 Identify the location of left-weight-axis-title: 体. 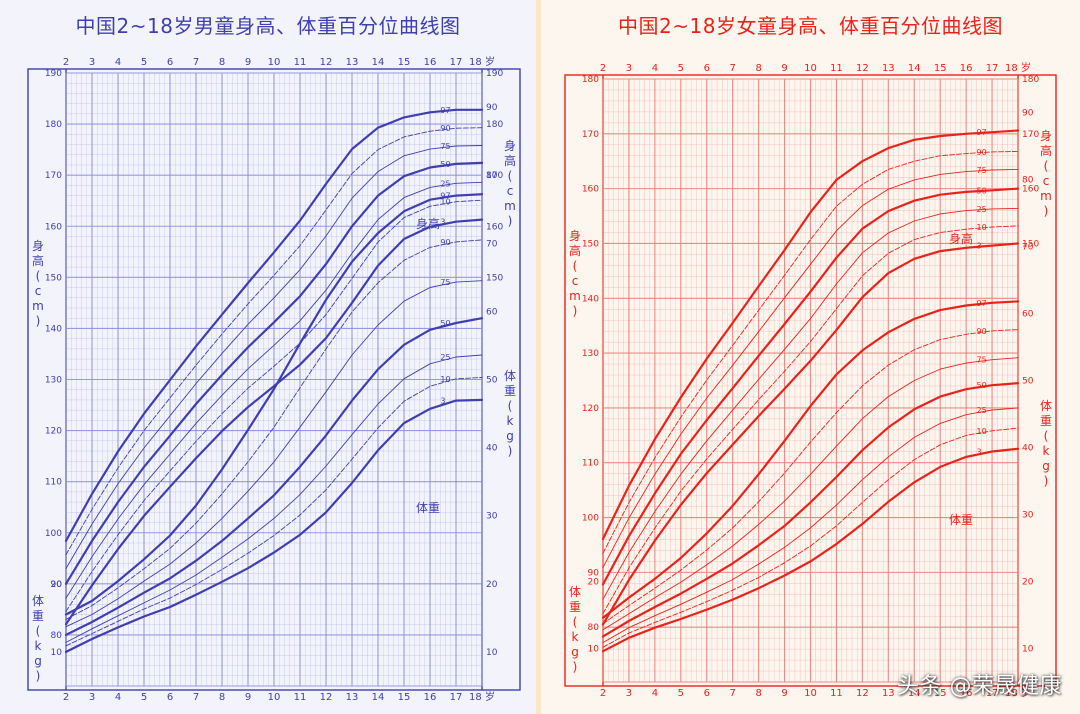
(575, 592).